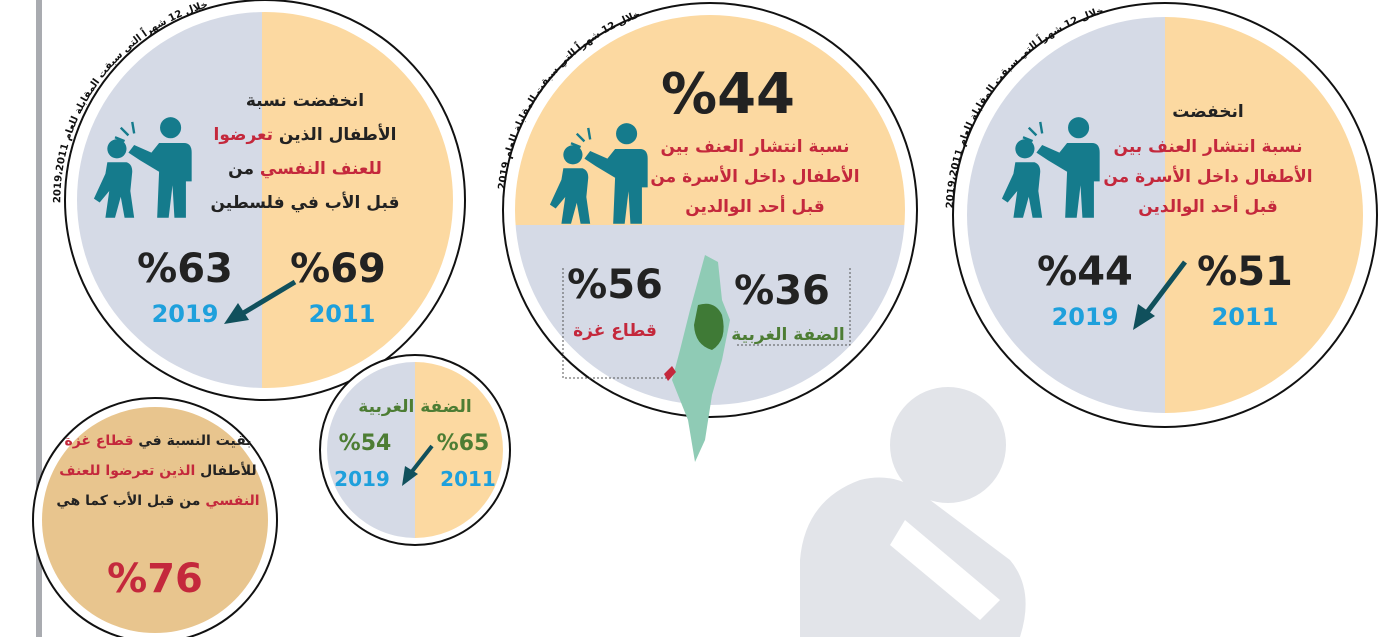 This screenshot has height=637, width=1381. Describe the element at coordinates (782, 291) in the screenshot. I see `west-bank-value: %36` at that location.